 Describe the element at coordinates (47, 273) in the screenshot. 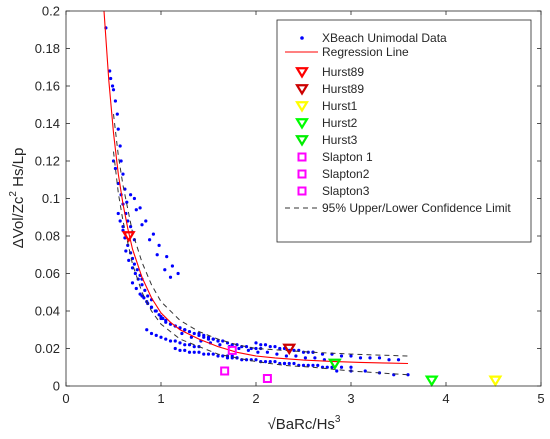

I see `y-tick-label: 0.06` at that location.